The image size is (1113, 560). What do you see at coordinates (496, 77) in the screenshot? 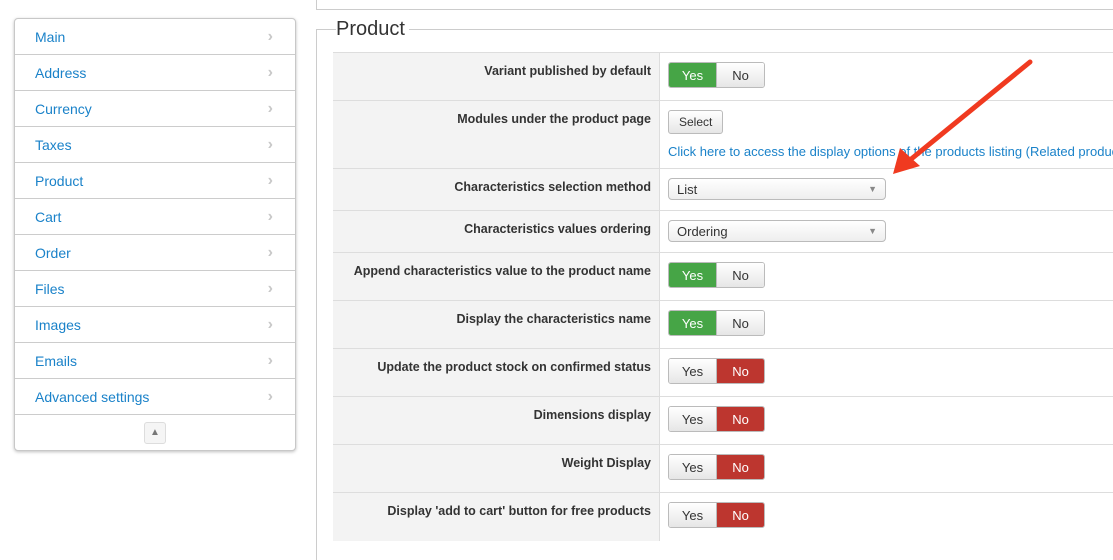
I see `setting-label: Variant published by default` at bounding box center [496, 77].